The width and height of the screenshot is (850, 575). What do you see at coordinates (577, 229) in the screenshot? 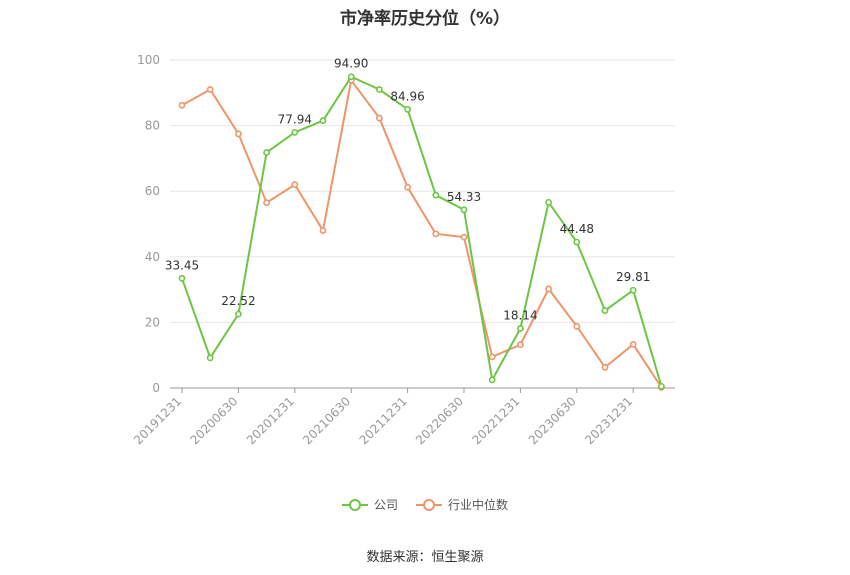
I see `data-label: 44.48` at bounding box center [577, 229].